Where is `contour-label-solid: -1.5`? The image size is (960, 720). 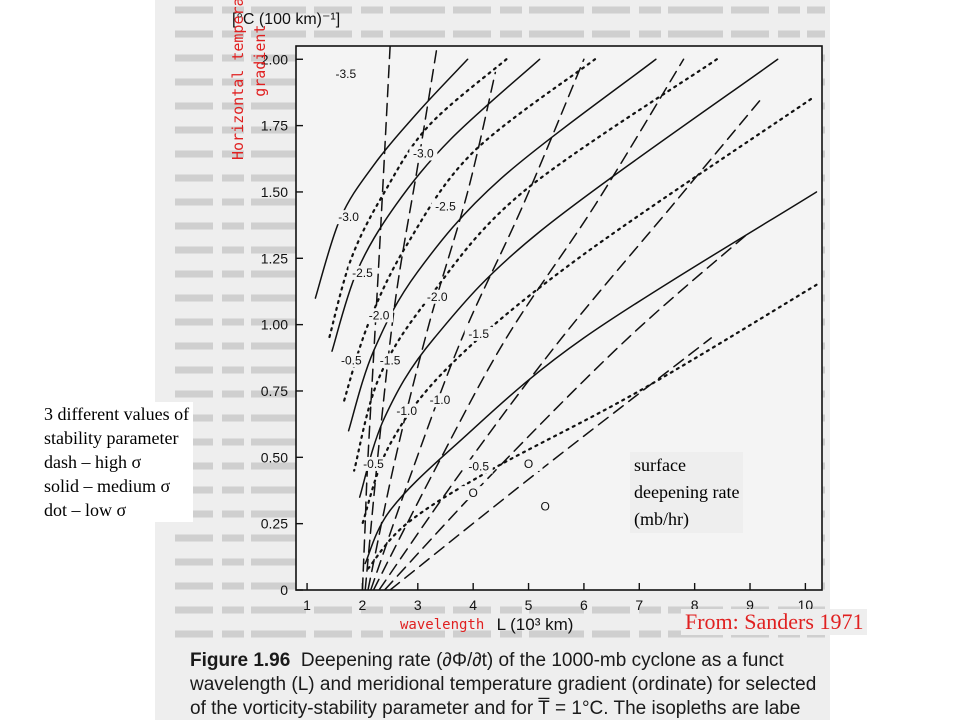 contour-label-solid: -1.5 is located at coordinates (390, 360).